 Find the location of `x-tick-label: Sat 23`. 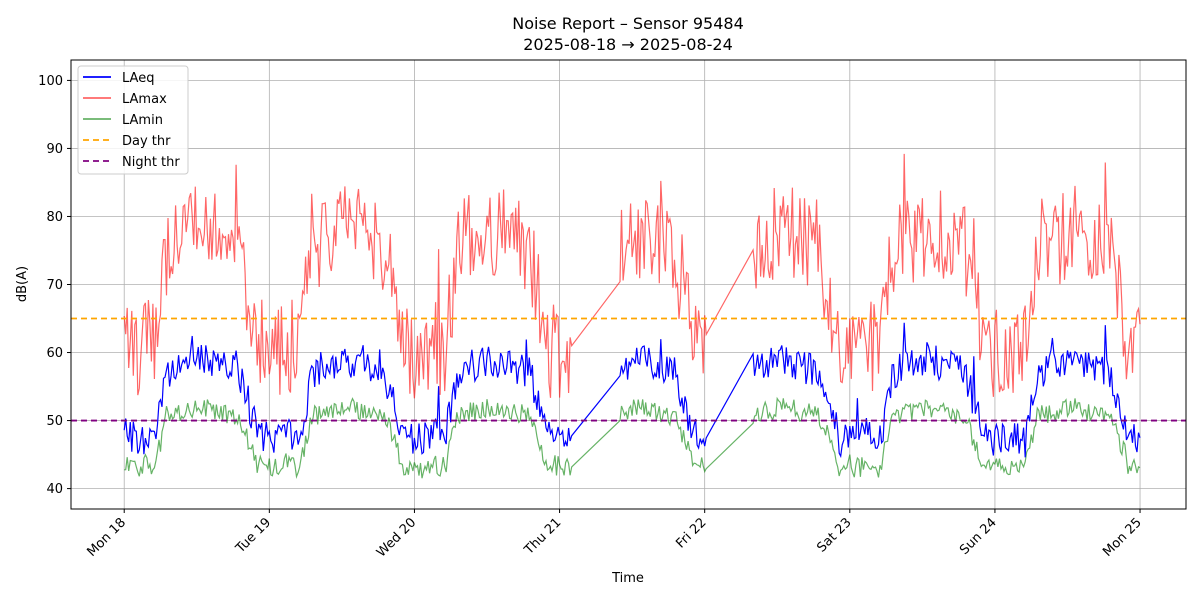

x-tick-label: Sat 23 is located at coordinates (834, 535).